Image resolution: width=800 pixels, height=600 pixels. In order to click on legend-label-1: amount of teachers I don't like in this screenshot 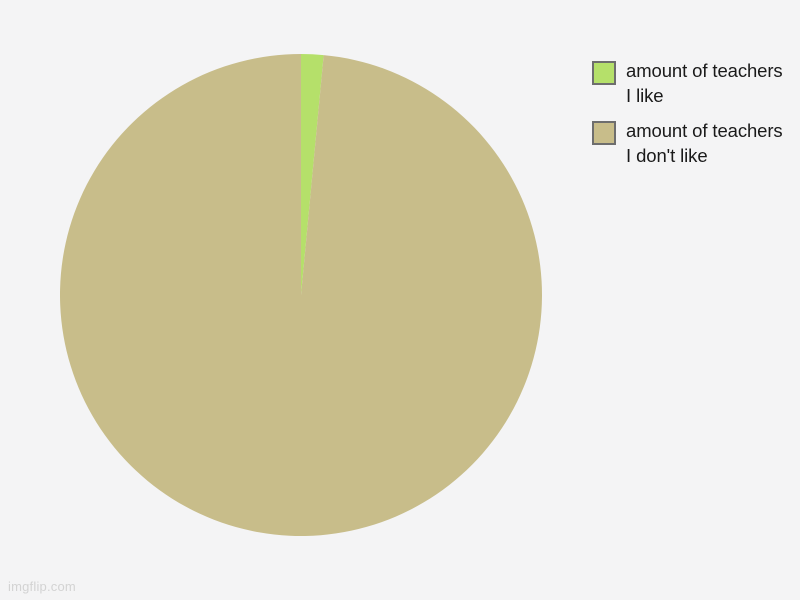, I will do `click(704, 143)`.